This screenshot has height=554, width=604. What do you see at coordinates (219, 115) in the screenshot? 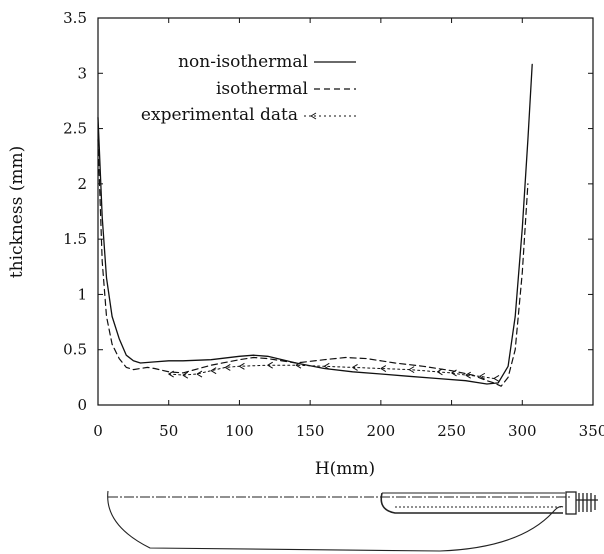
I see `legend-label-experimental-data: experimental data` at bounding box center [219, 115].